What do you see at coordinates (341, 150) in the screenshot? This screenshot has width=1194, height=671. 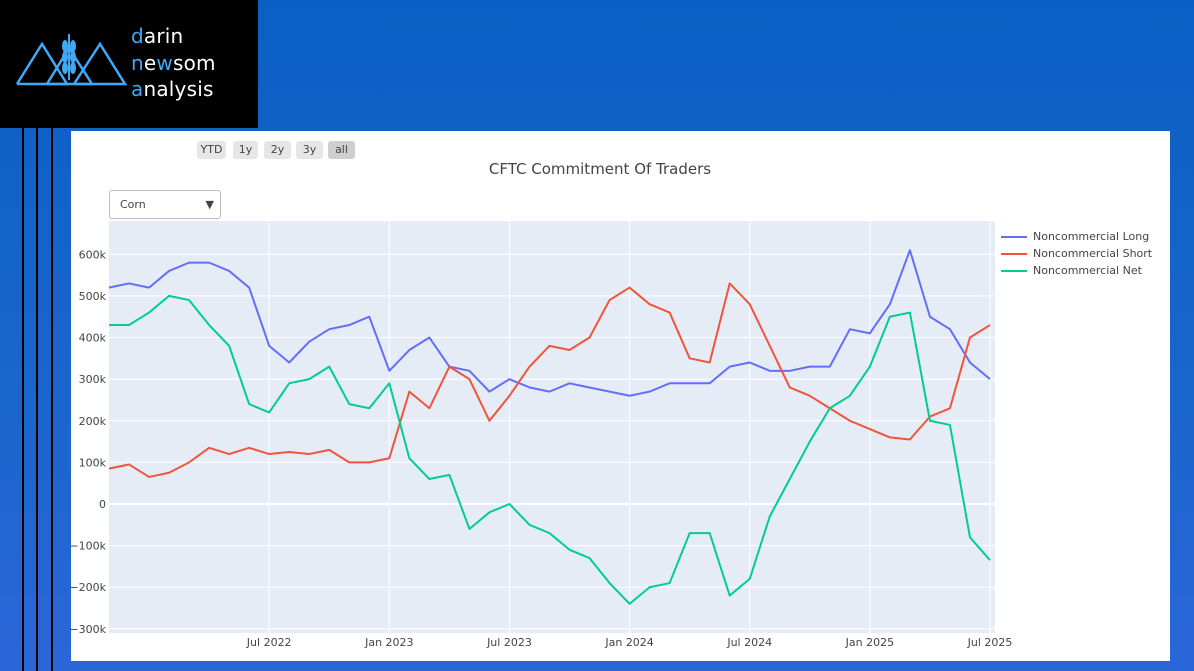 I see `range-button-all: all` at bounding box center [341, 150].